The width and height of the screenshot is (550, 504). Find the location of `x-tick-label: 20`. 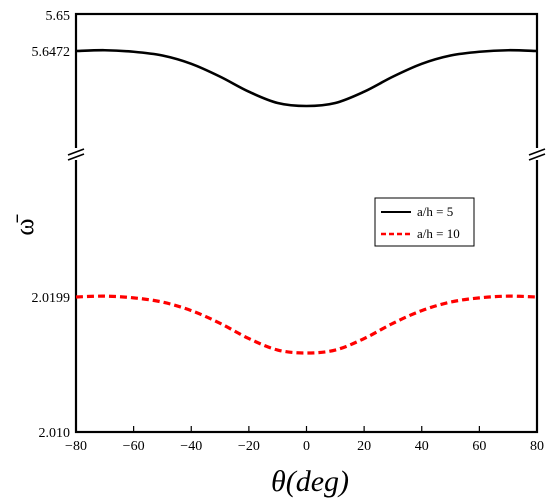

x-tick-label: 20 is located at coordinates (364, 446).